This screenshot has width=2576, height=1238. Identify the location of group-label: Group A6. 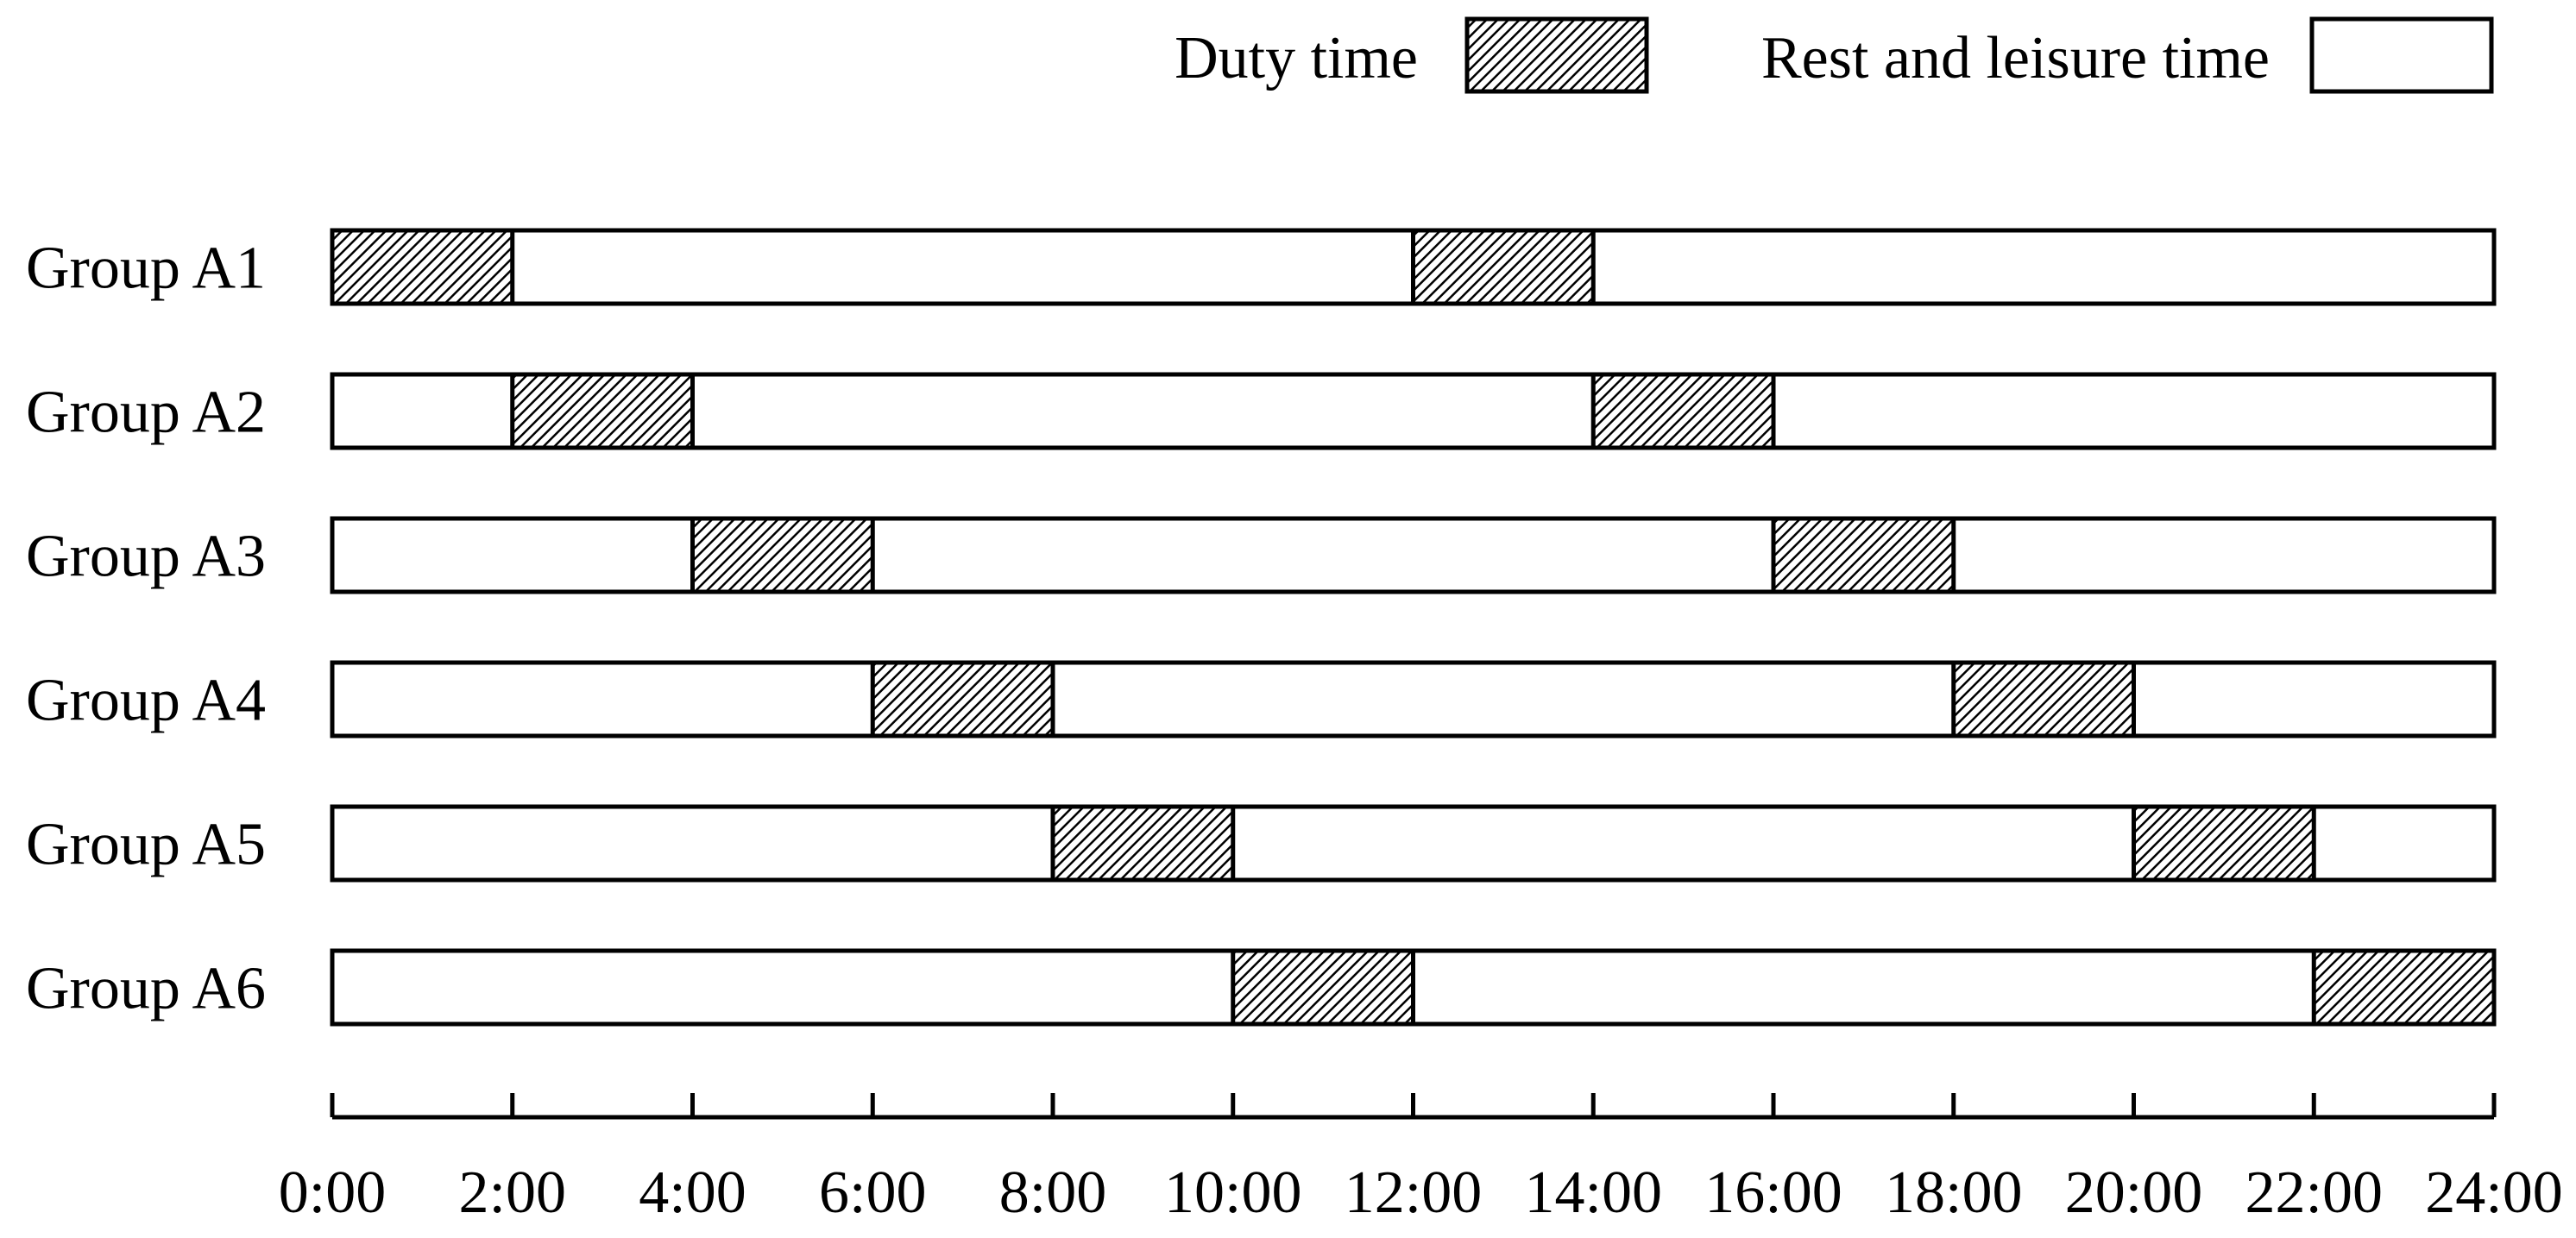
(146, 989).